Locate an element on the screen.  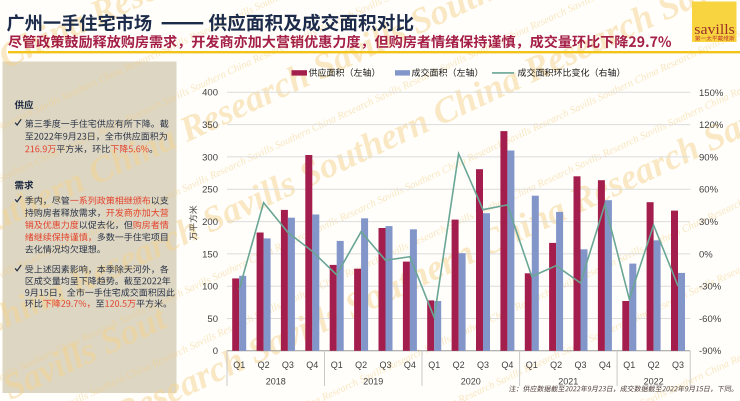
svg-text: 2022 is located at coordinates (654, 382).